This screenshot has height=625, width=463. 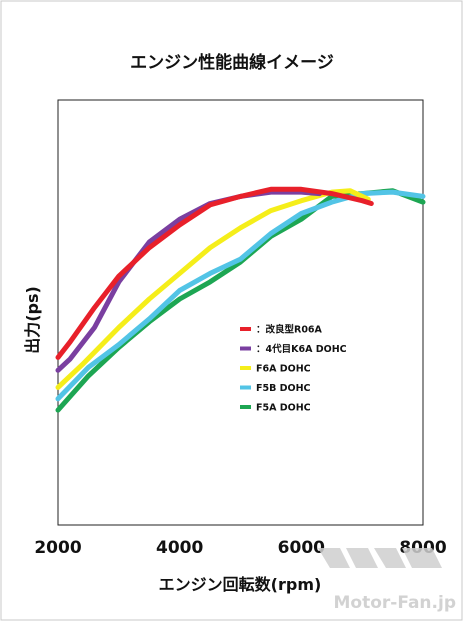 What do you see at coordinates (32, 320) in the screenshot?
I see `y-axis-label: 出力(ps)` at bounding box center [32, 320].